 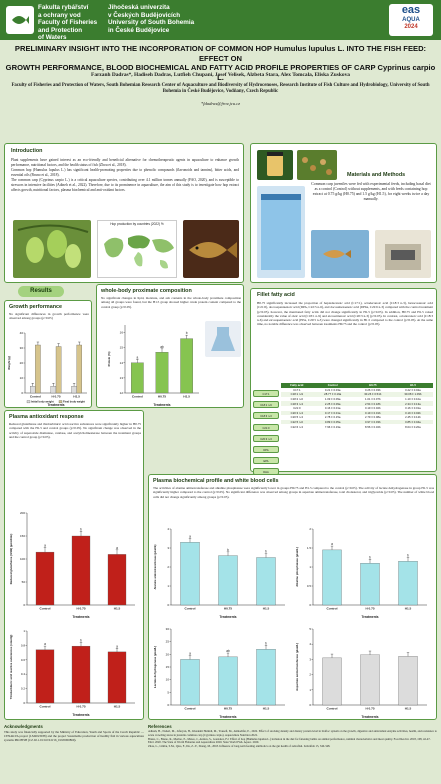 What do you see at coordinates (297, 389) in the screenshot?
I see `table-cell: C17:1` at bounding box center [297, 389].